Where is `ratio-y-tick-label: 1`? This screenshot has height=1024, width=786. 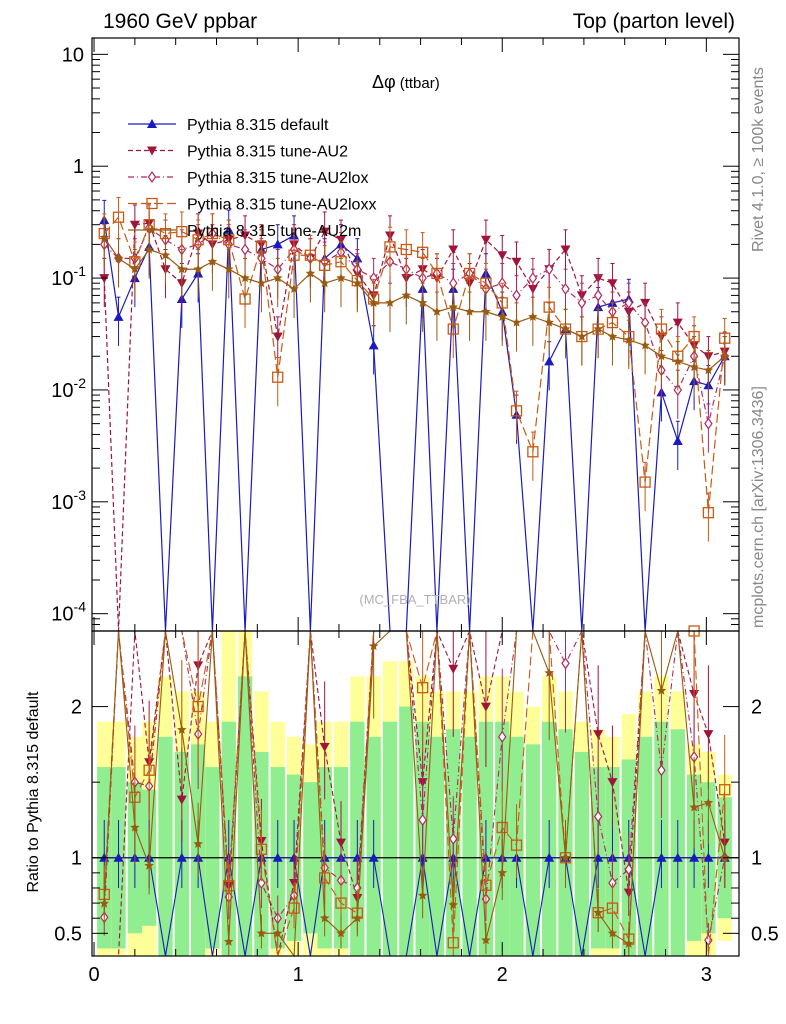
ratio-y-tick-label: 1 is located at coordinates (76, 859).